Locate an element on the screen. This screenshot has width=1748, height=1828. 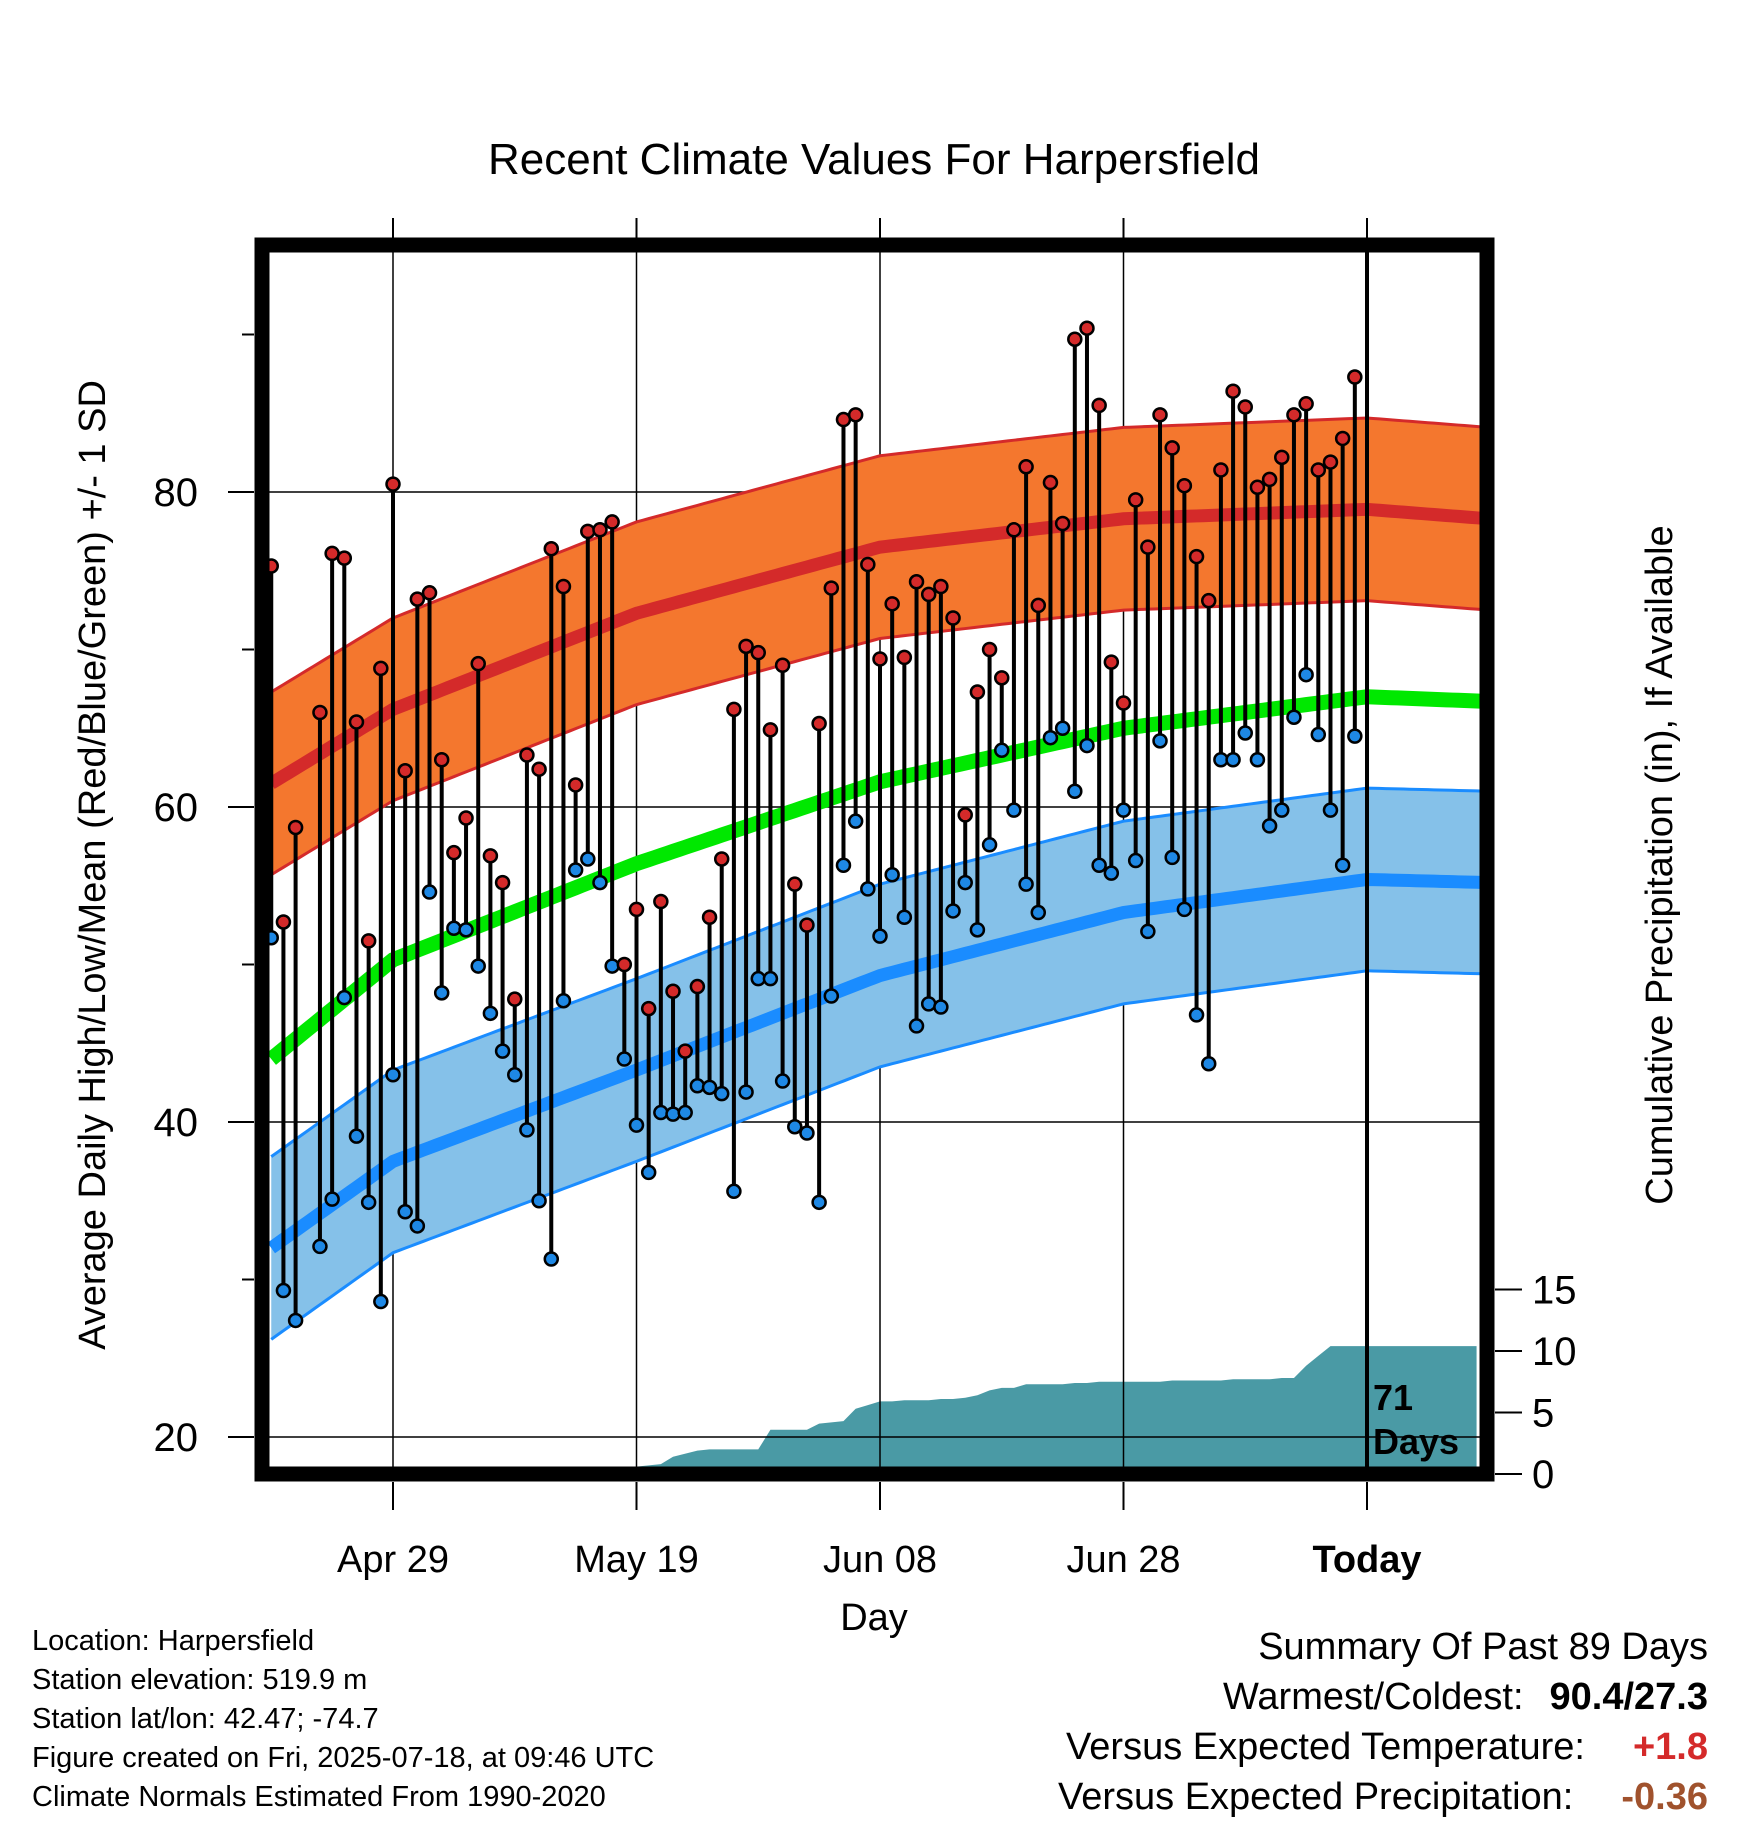
y-tick-label: 20 is located at coordinates (176, 1438).